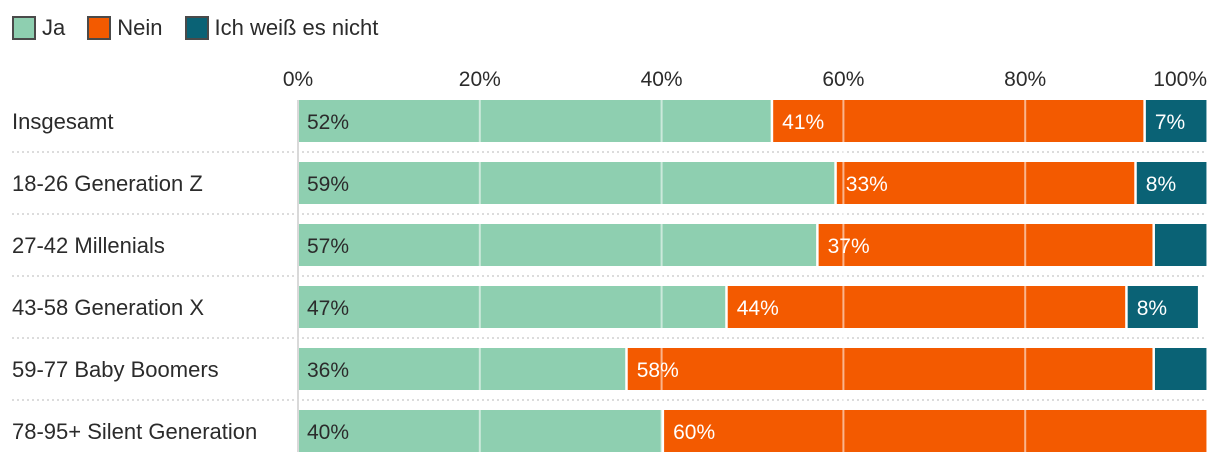 This screenshot has width=1220, height=462. I want to click on legend-swatch-ja, so click(24, 28).